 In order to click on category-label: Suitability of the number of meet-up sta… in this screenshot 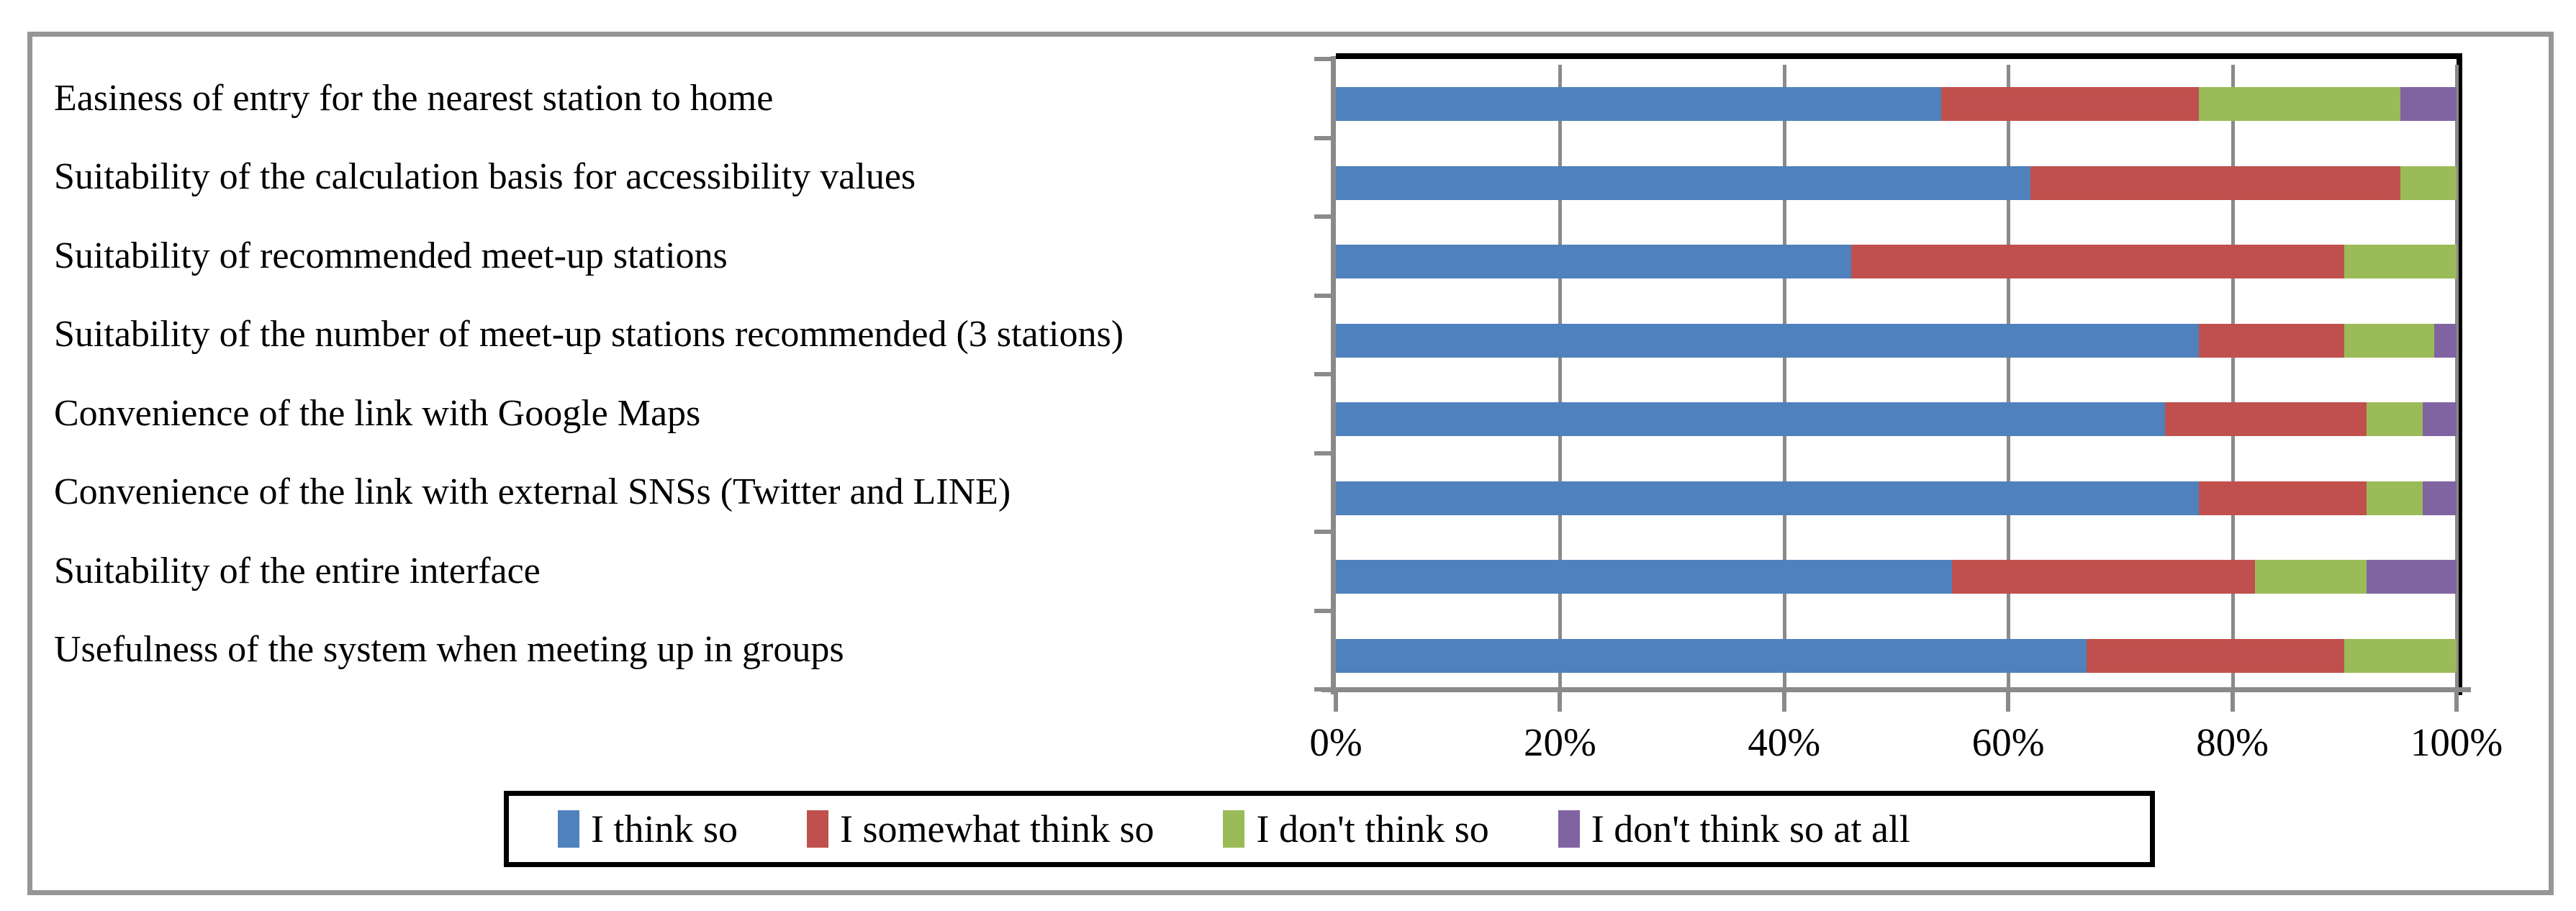, I will do `click(589, 334)`.